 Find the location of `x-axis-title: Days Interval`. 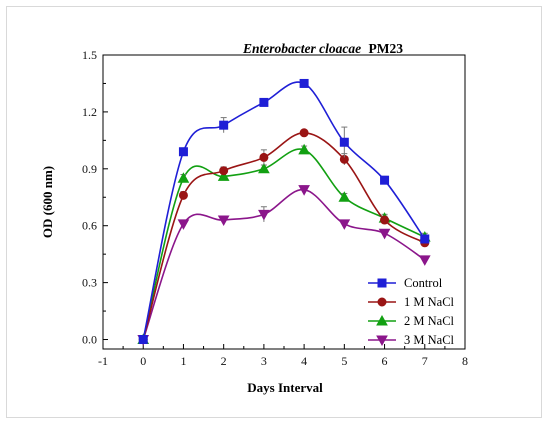

x-axis-title: Days Interval is located at coordinates (285, 387).